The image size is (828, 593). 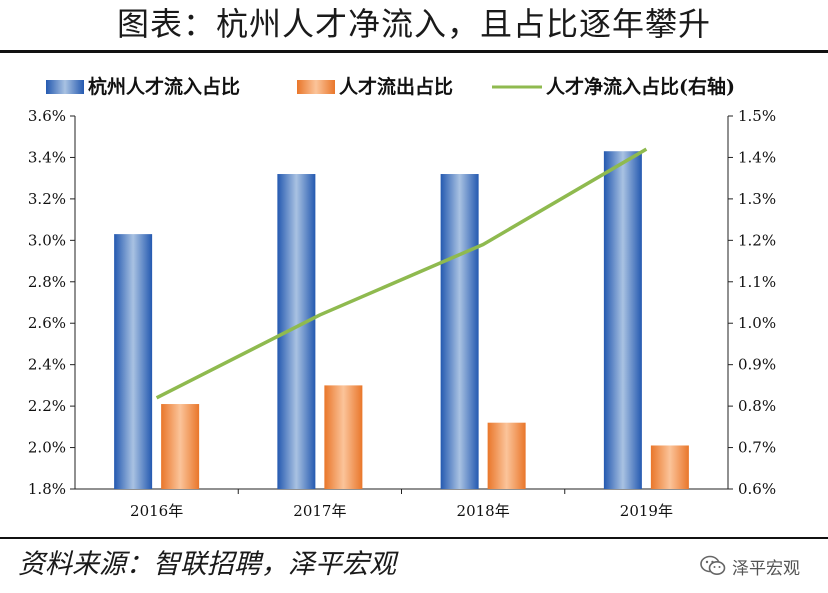 I want to click on y-right-tick-label: 1.5%, so click(x=757, y=116).